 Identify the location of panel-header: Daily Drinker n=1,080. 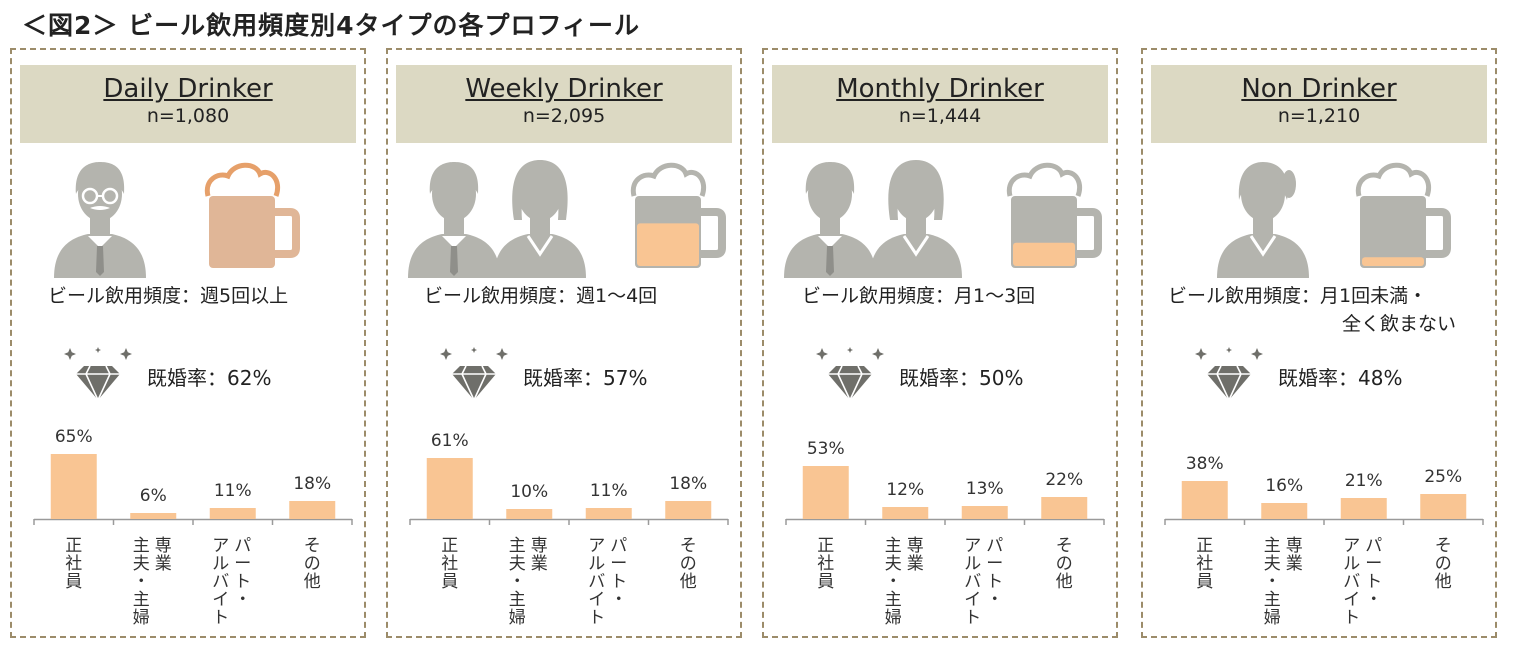
(188, 104).